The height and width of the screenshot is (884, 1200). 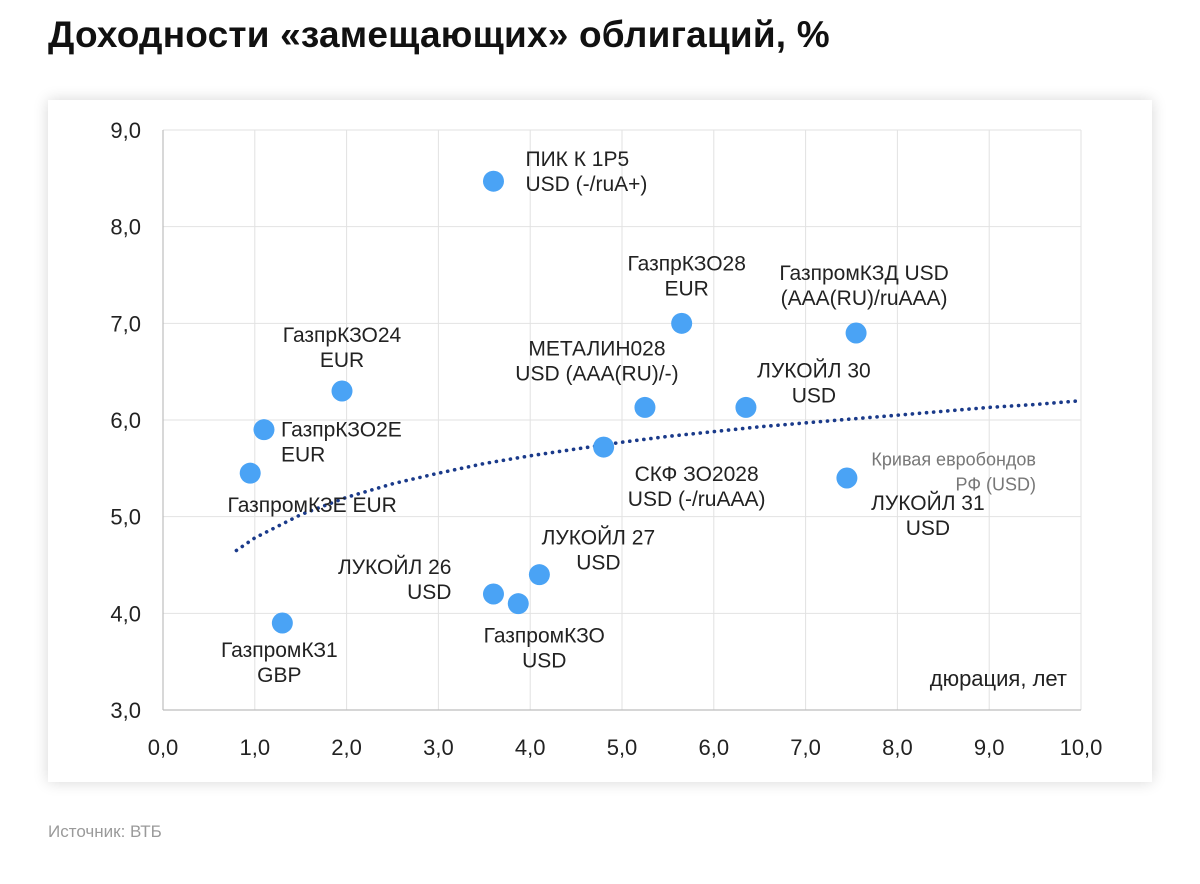 What do you see at coordinates (586, 172) in the screenshot?
I see `data-point-label: ПИК К 1Р5 USD (-/ruA+)` at bounding box center [586, 172].